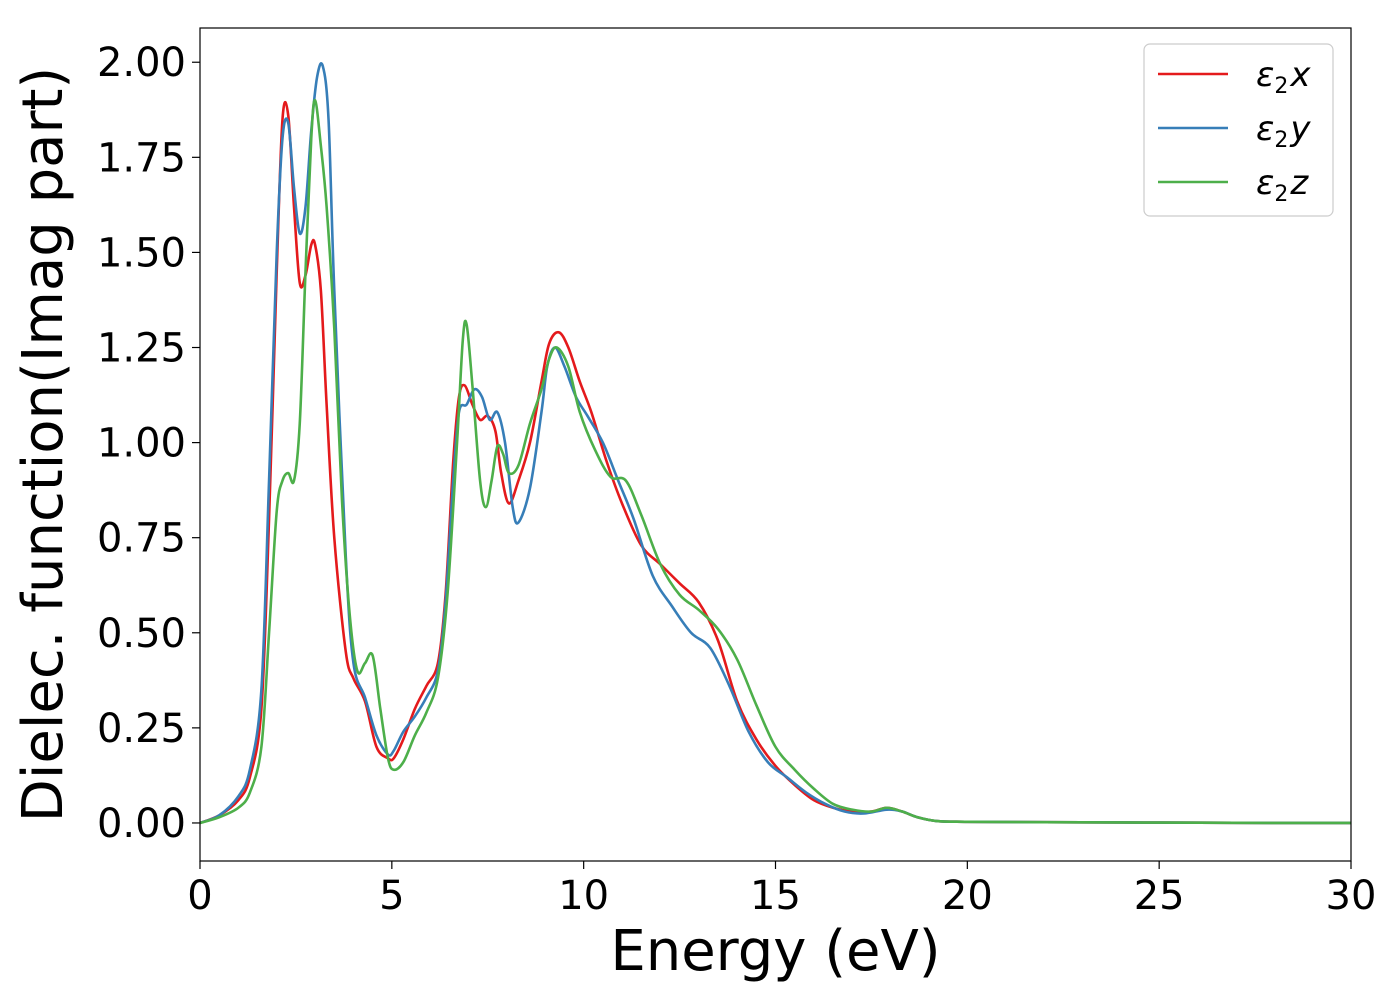  Describe the element at coordinates (43, 445) in the screenshot. I see `y-axis-label: Dielec. function(Imag part)` at that location.